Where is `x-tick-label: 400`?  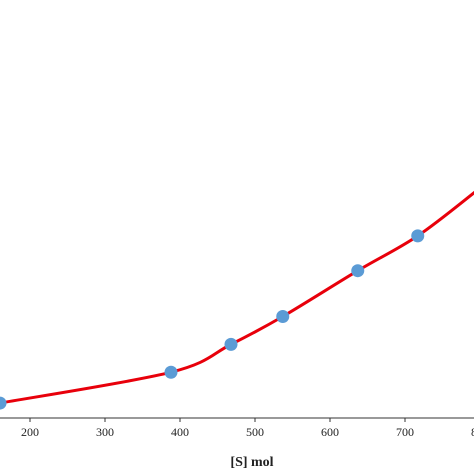
x-tick-label: 400 is located at coordinates (180, 432).